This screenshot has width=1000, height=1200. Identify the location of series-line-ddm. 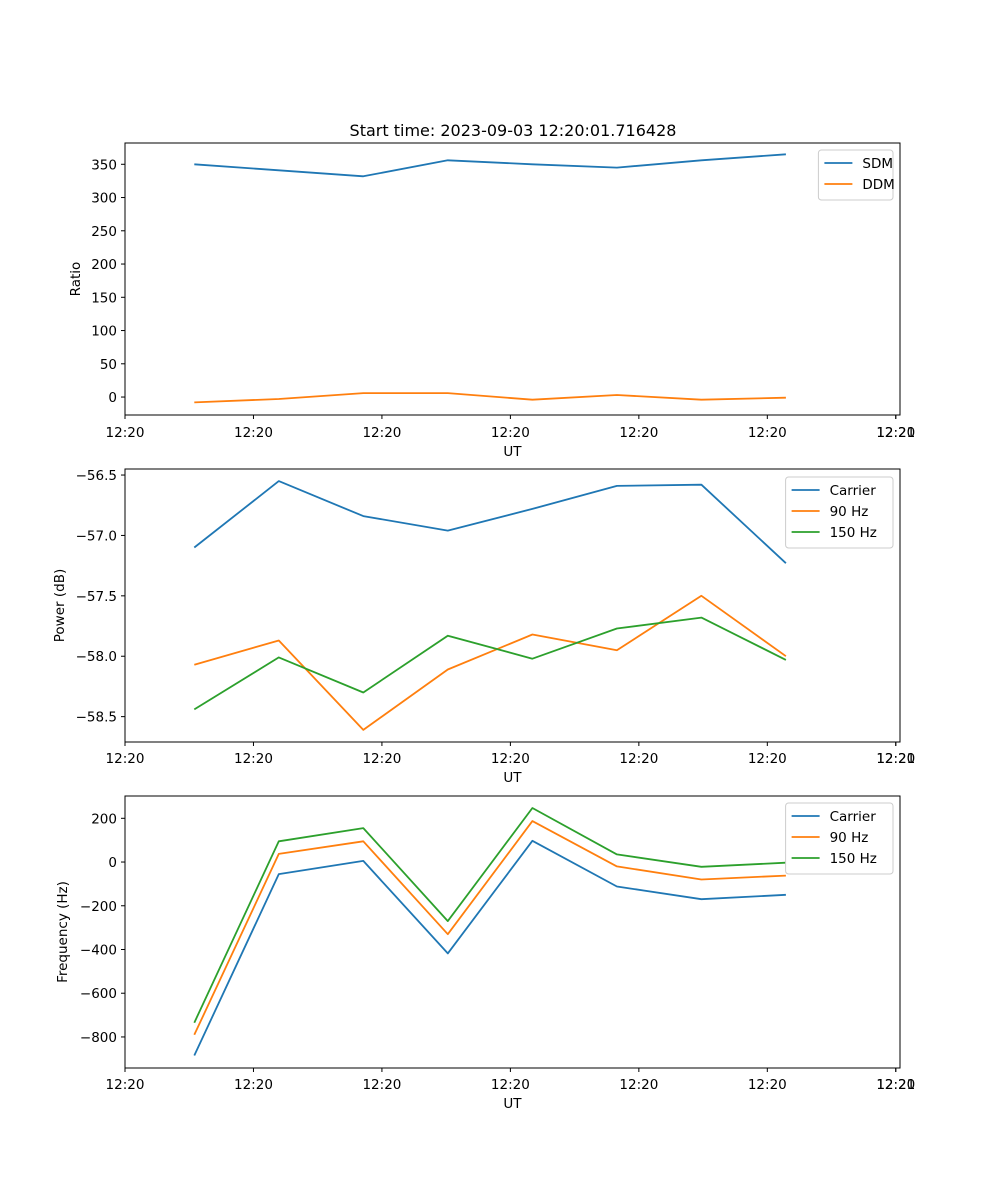
(490, 398).